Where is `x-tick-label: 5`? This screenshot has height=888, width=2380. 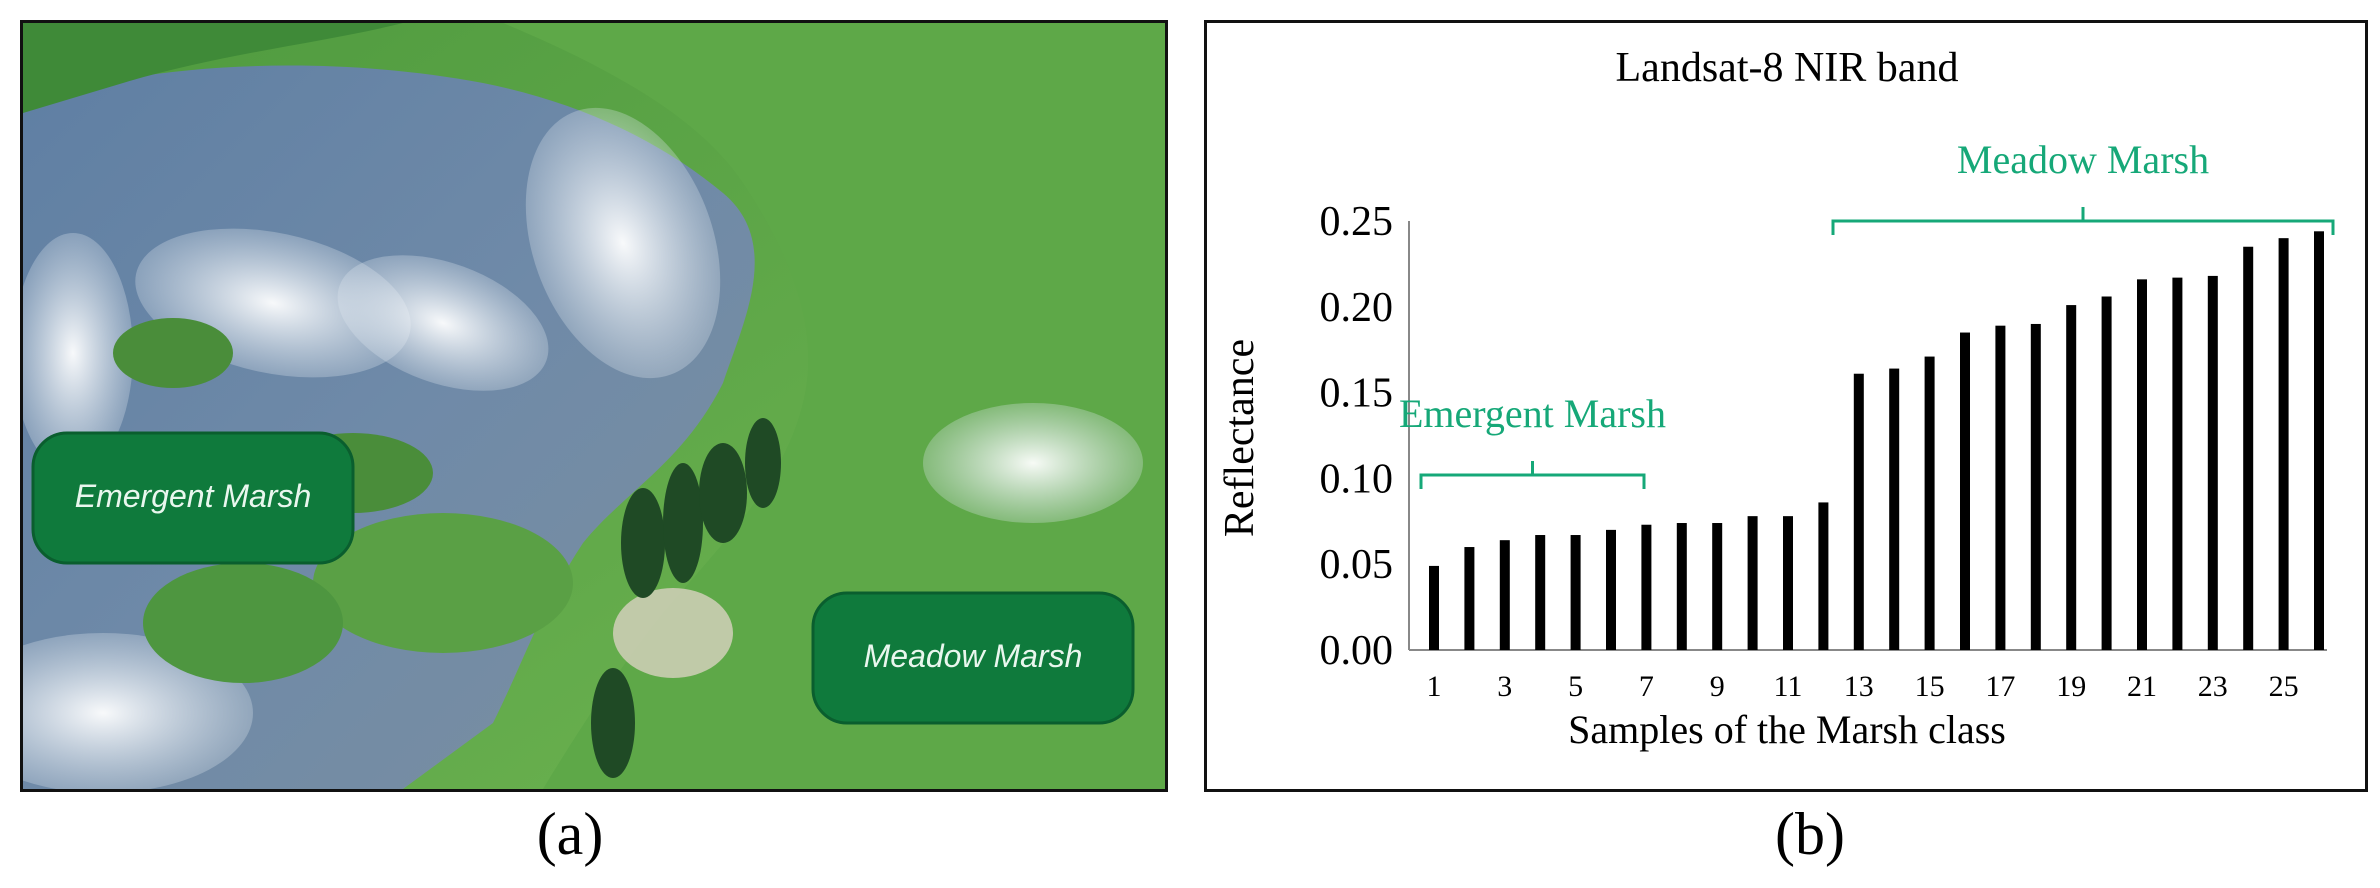 x-tick-label: 5 is located at coordinates (1575, 686).